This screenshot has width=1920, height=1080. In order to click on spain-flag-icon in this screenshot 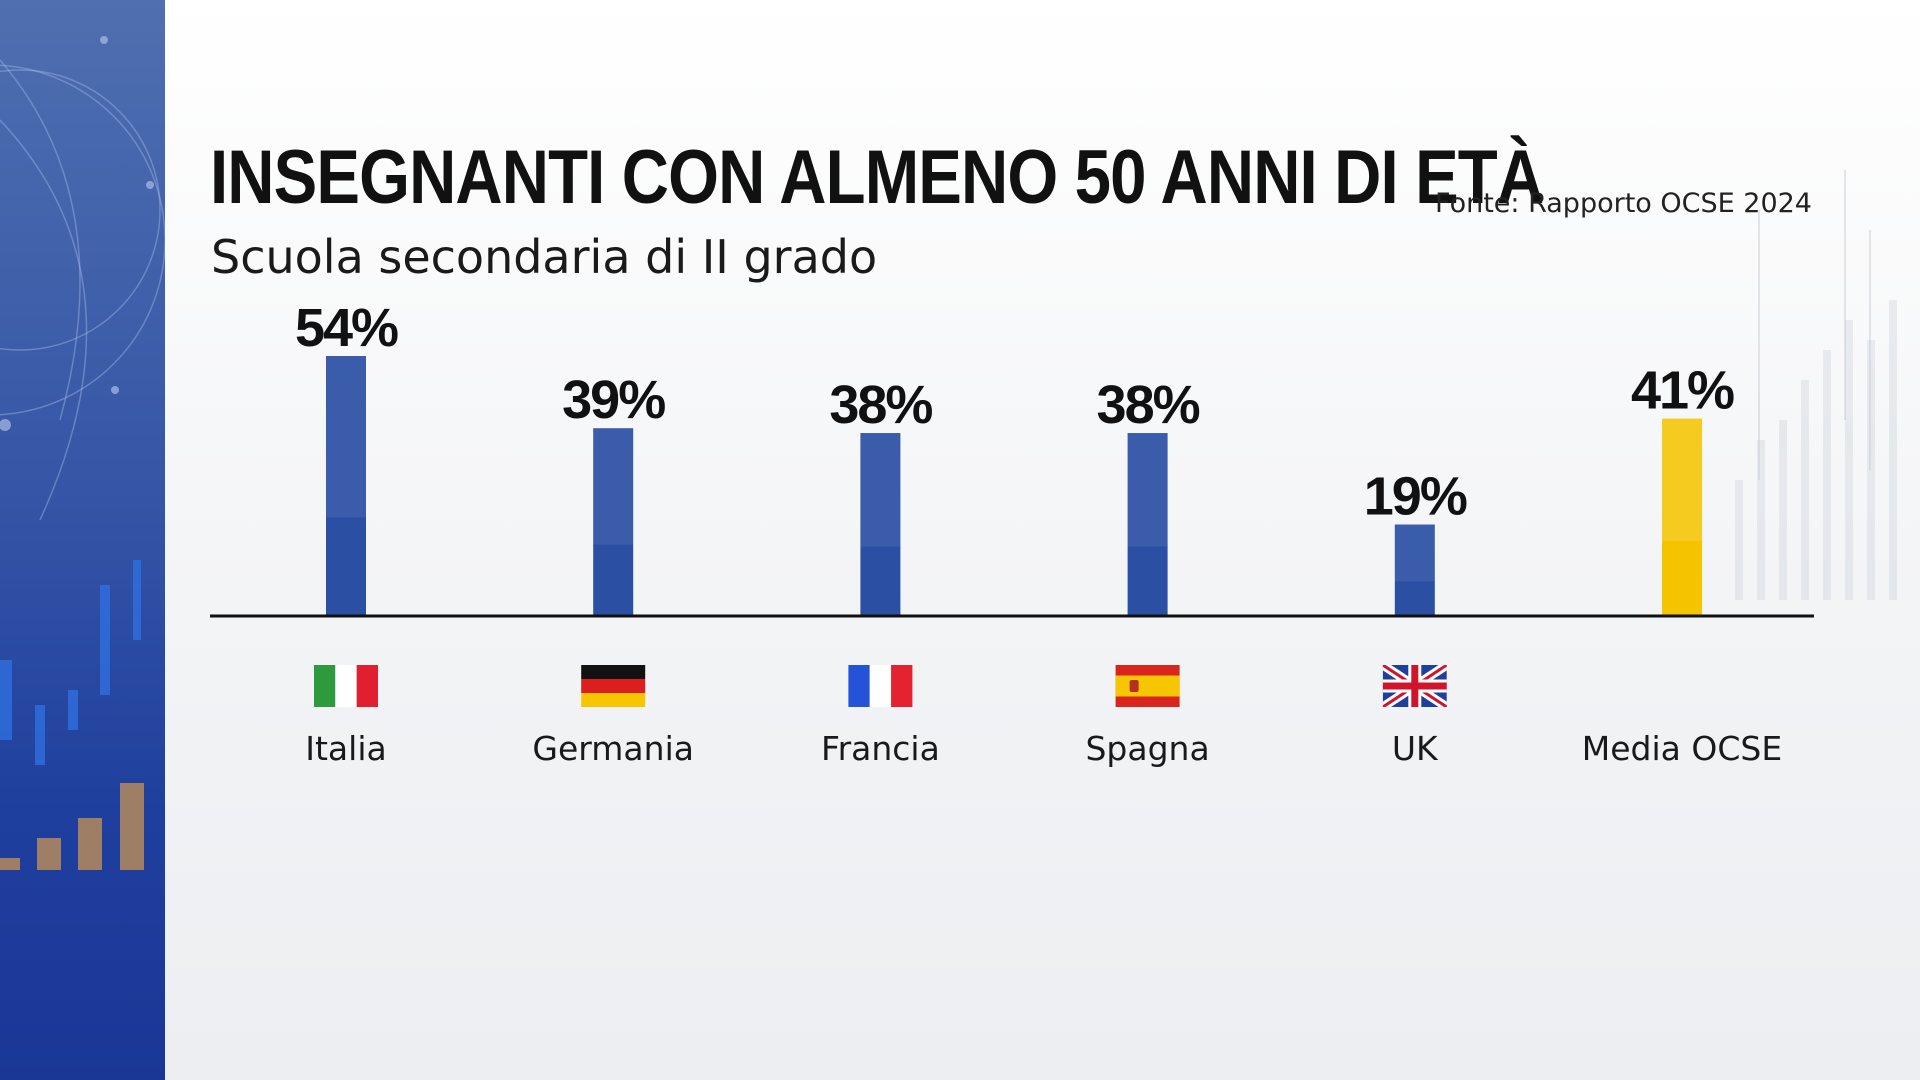, I will do `click(1147, 686)`.